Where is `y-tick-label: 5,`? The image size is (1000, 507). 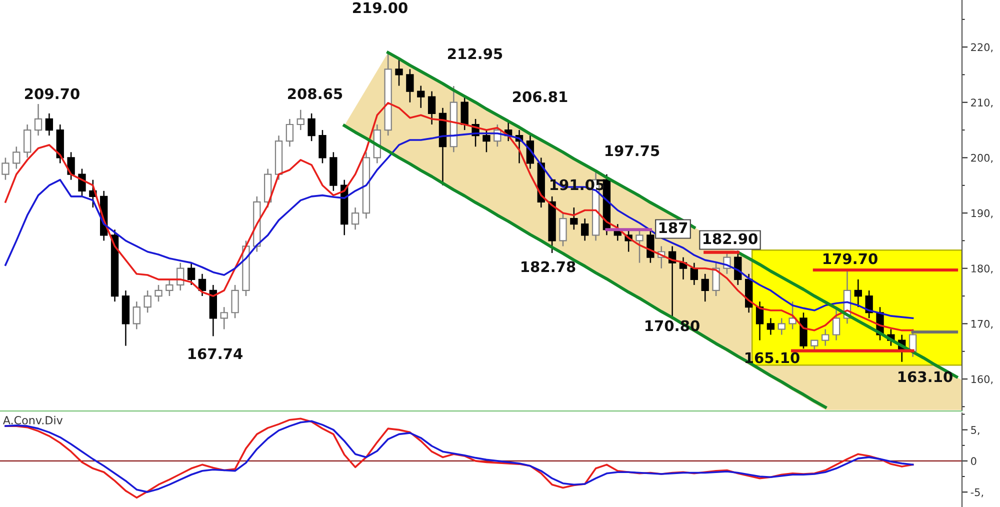
y-tick-label: 5, is located at coordinates (975, 430).